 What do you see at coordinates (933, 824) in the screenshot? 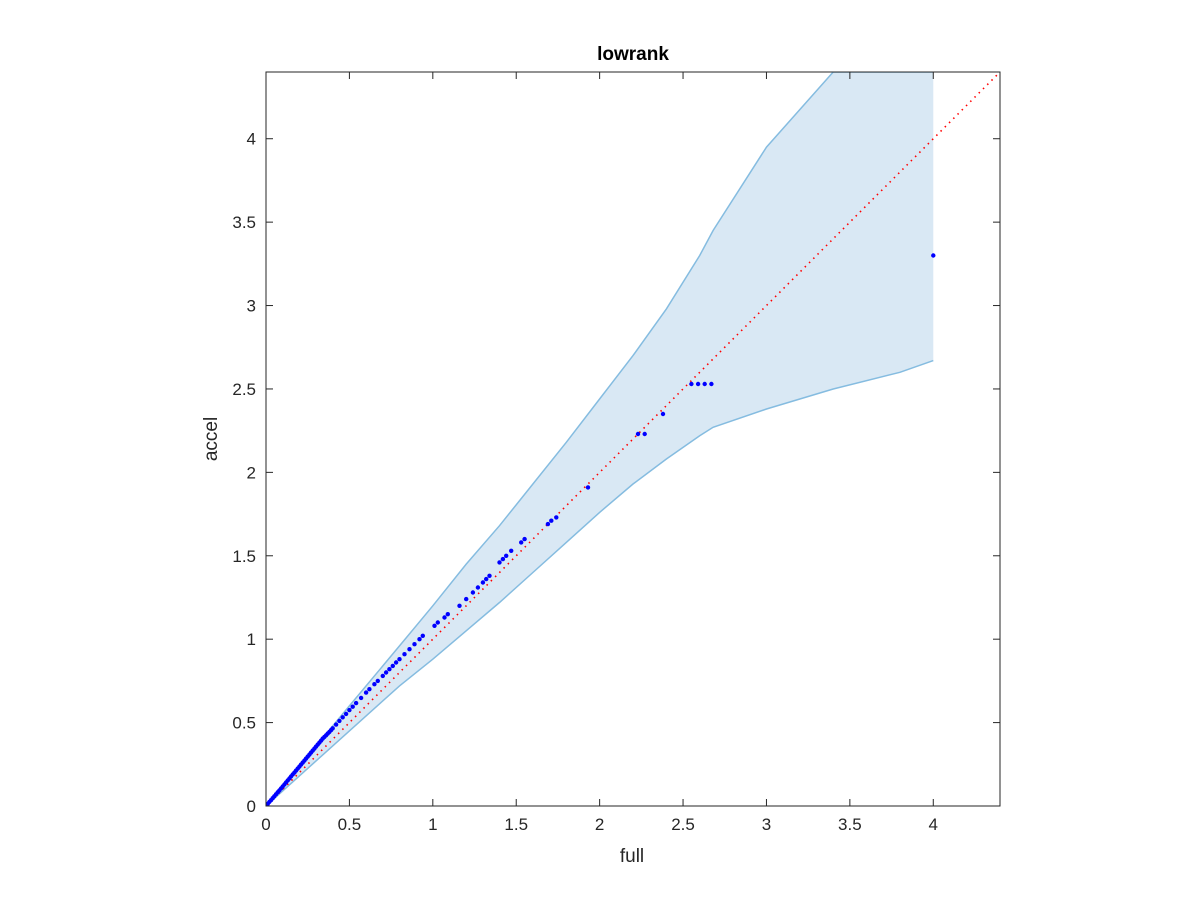
I see `x-tick-label: 4` at bounding box center [933, 824].